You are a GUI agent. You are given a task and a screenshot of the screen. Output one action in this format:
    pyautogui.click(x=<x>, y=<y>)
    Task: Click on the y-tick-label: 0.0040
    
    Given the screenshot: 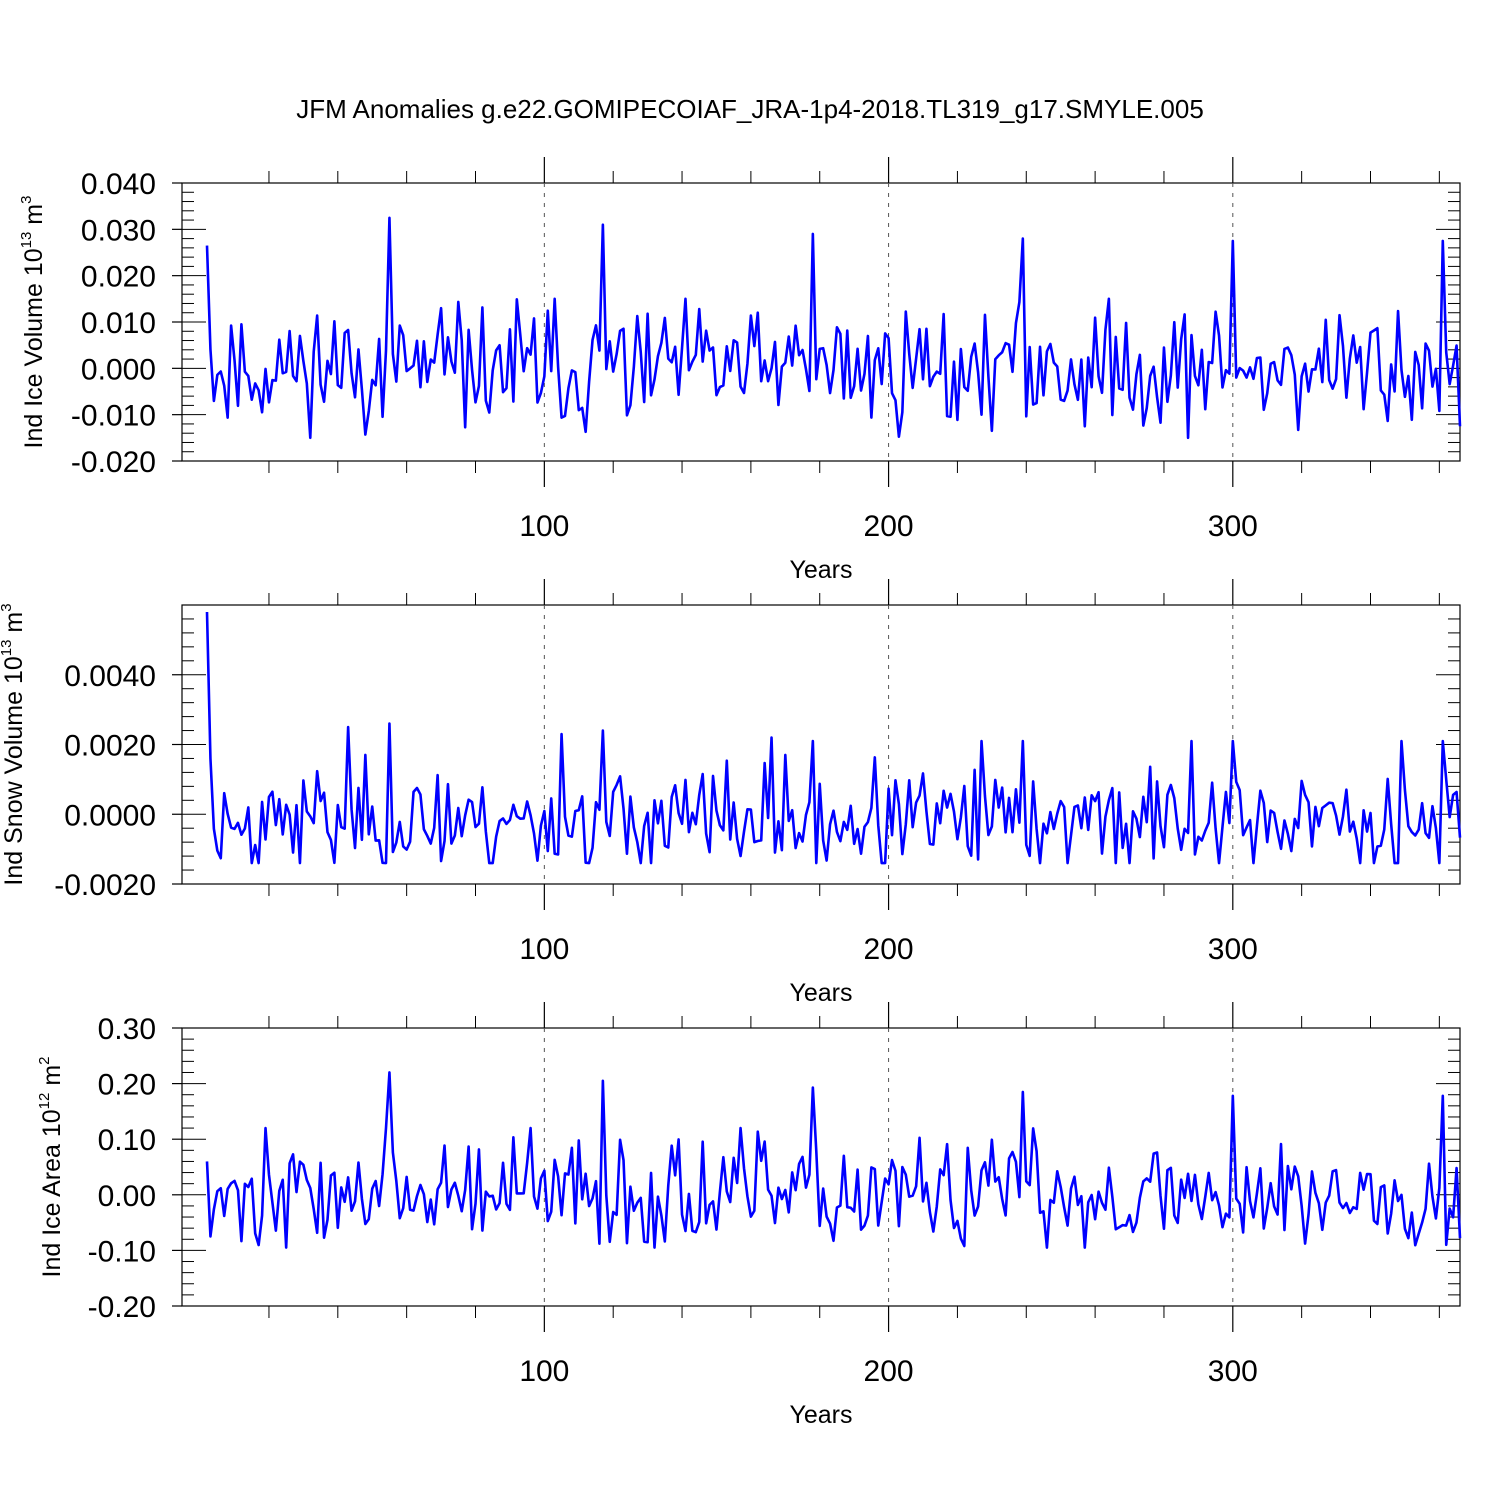 What is the action you would take?
    pyautogui.click(x=110, y=676)
    